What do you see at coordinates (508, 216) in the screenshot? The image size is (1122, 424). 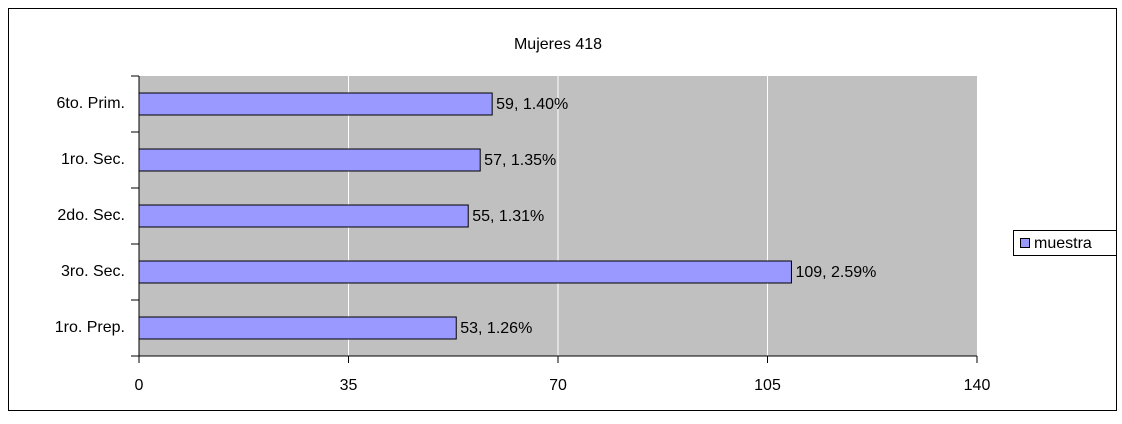 I see `data-label: 55, 1.31%` at bounding box center [508, 216].